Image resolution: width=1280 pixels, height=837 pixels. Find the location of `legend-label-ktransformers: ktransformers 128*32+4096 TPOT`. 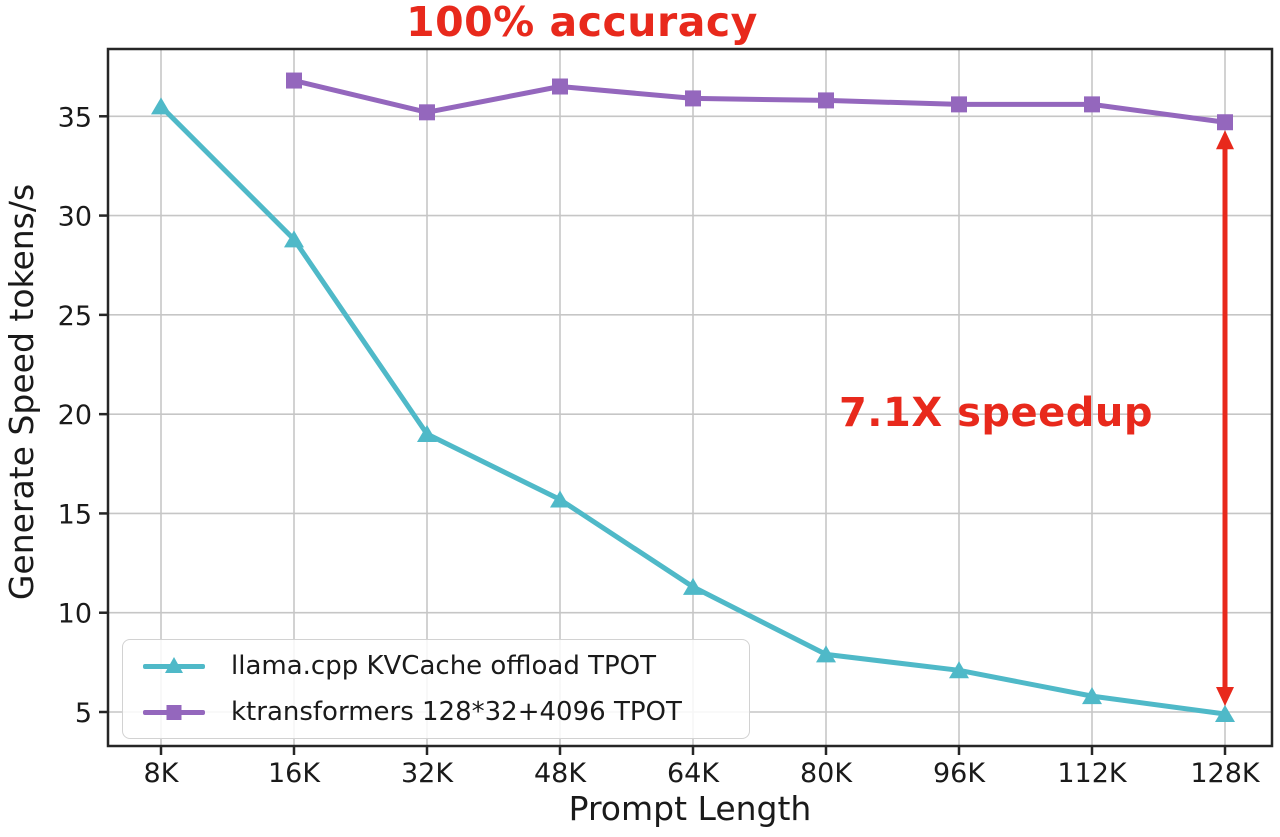

legend-label-ktransformers: ktransformers 128*32+4096 TPOT is located at coordinates (456, 712).